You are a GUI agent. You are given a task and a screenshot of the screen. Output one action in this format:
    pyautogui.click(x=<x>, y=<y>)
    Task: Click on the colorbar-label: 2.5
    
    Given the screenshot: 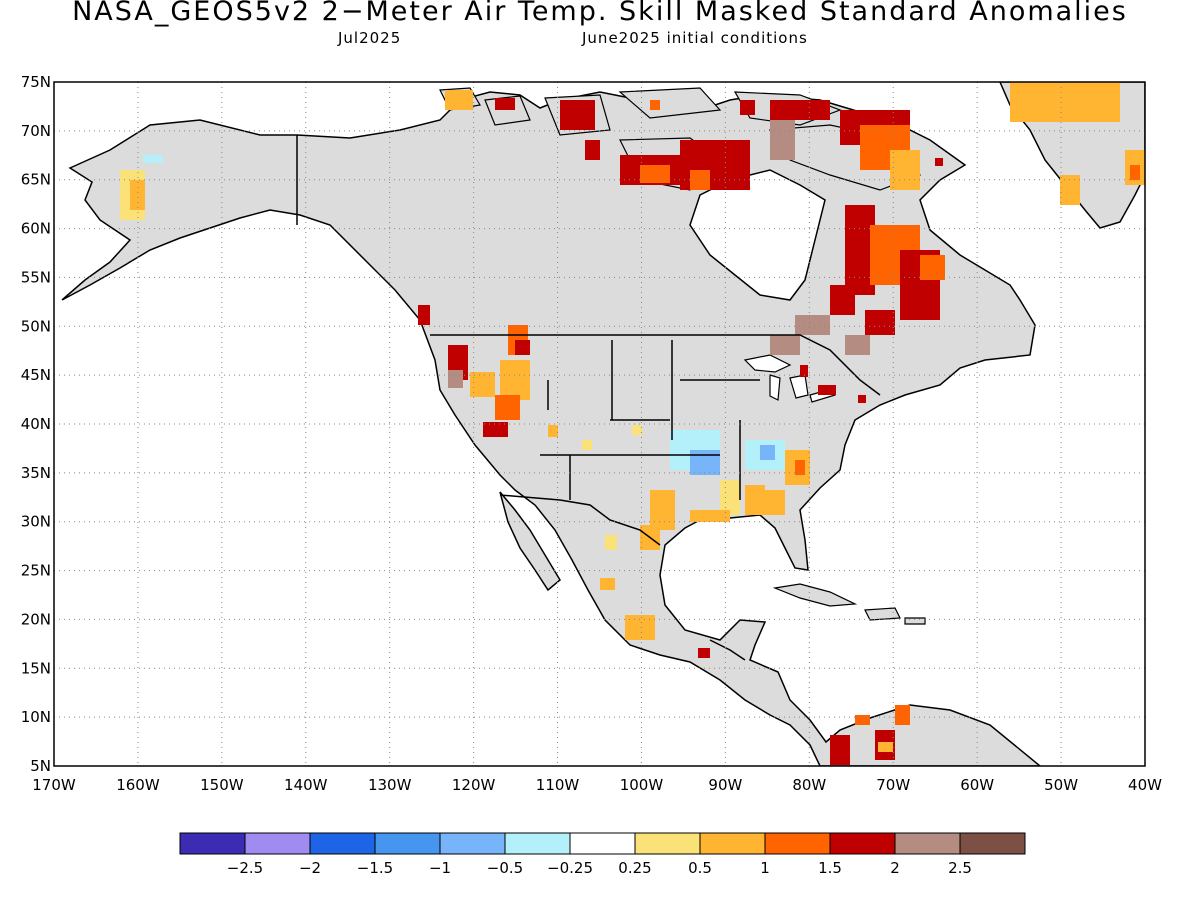 What is the action you would take?
    pyautogui.click(x=960, y=868)
    